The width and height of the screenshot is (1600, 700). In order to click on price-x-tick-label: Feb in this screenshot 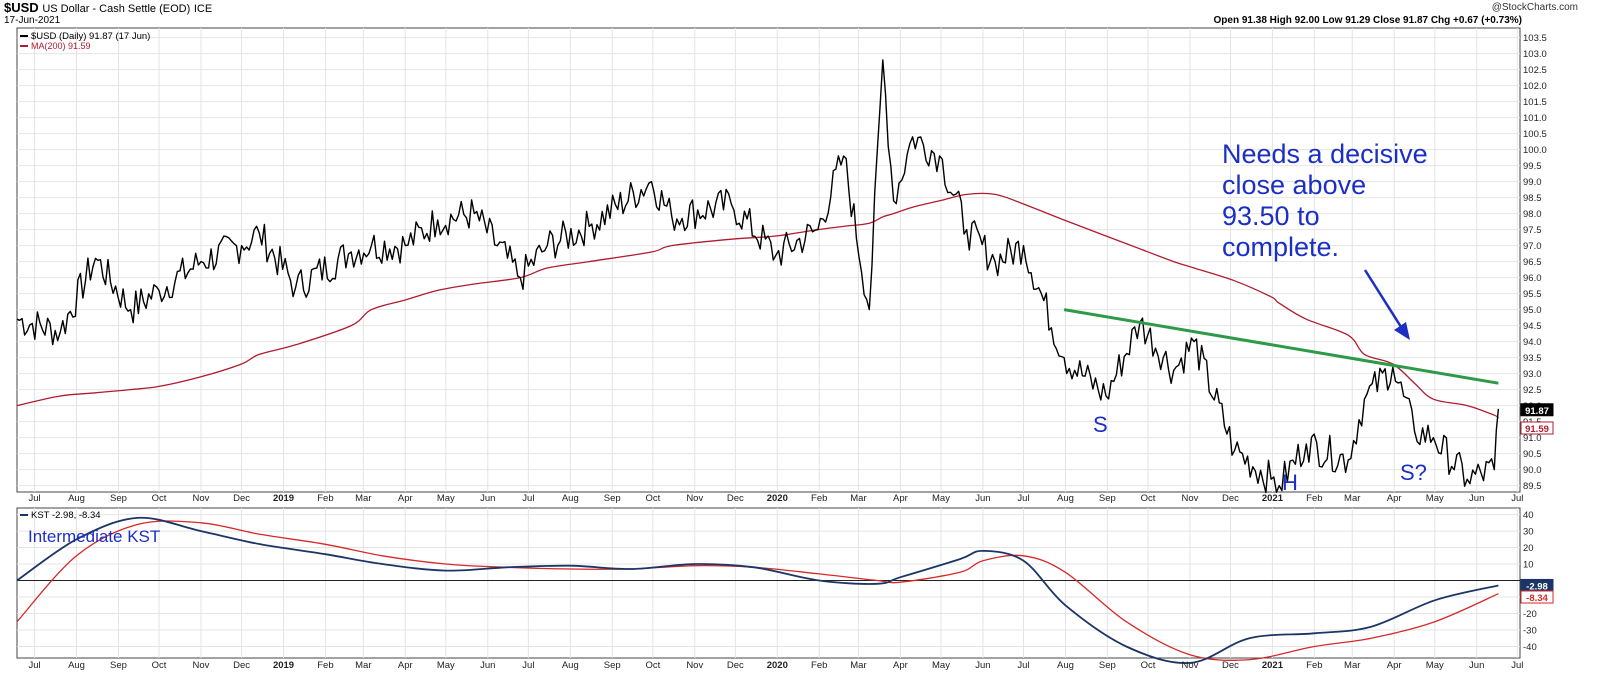, I will do `click(819, 498)`.